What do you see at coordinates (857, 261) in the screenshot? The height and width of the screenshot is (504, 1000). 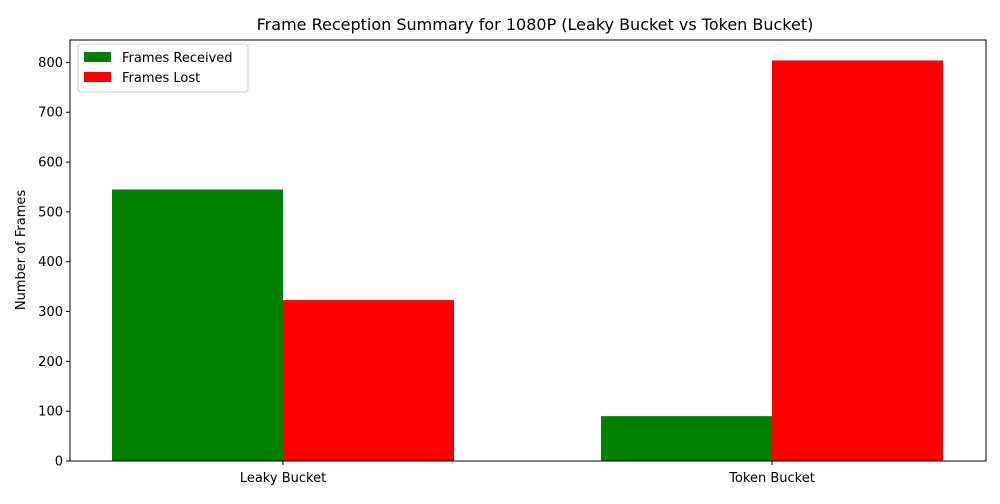 I see `bar-frames-lost-token-bucket` at bounding box center [857, 261].